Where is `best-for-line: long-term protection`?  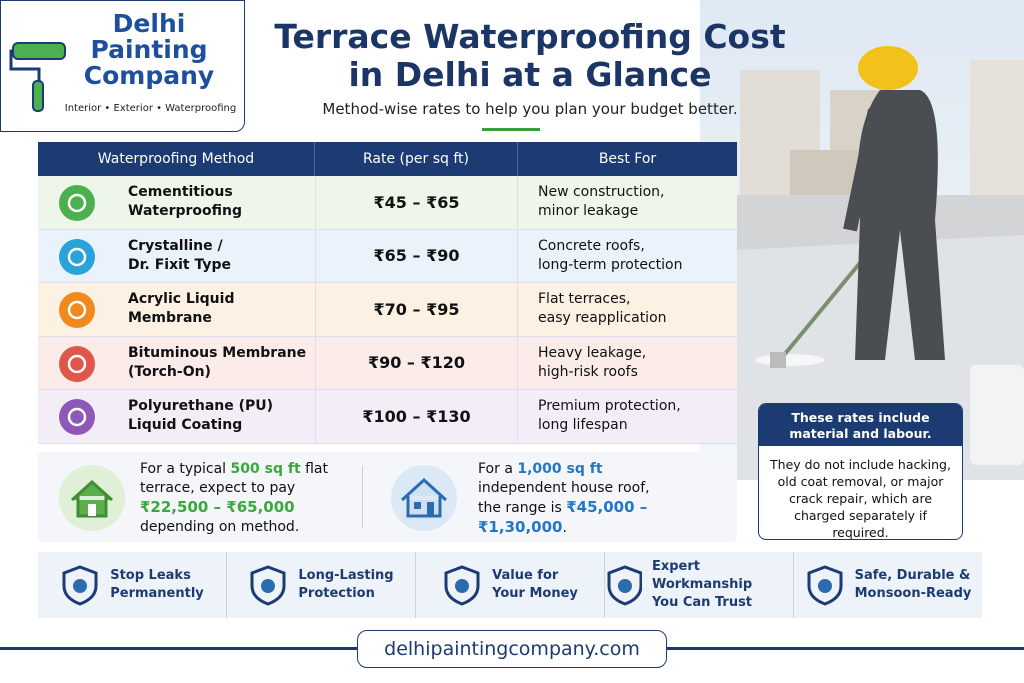 best-for-line: long-term protection is located at coordinates (610, 264).